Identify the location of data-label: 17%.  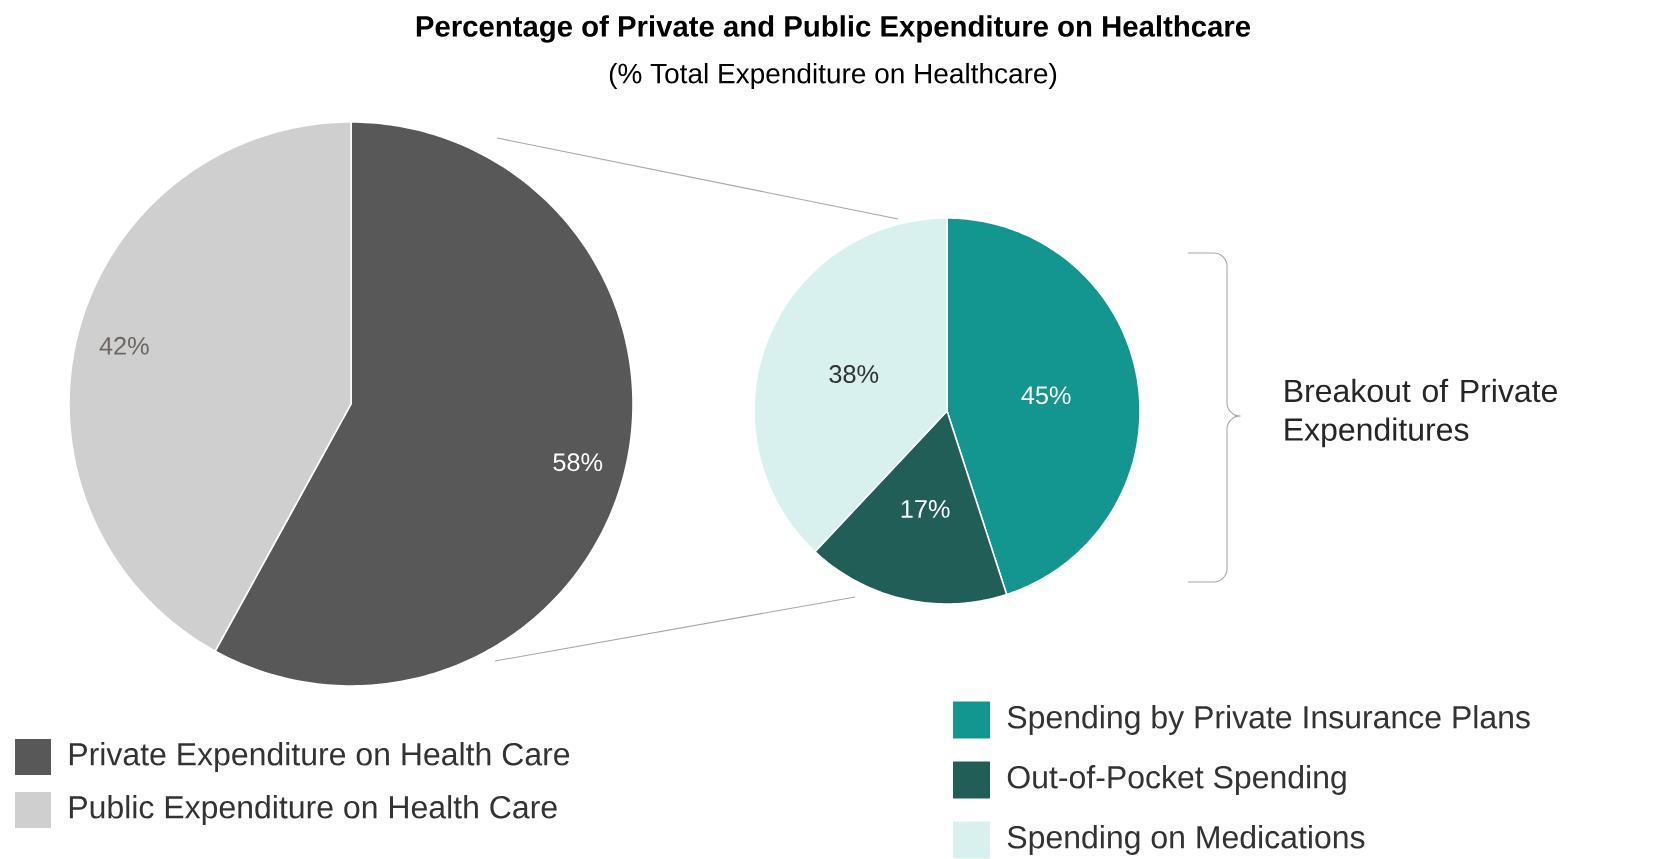
(925, 509).